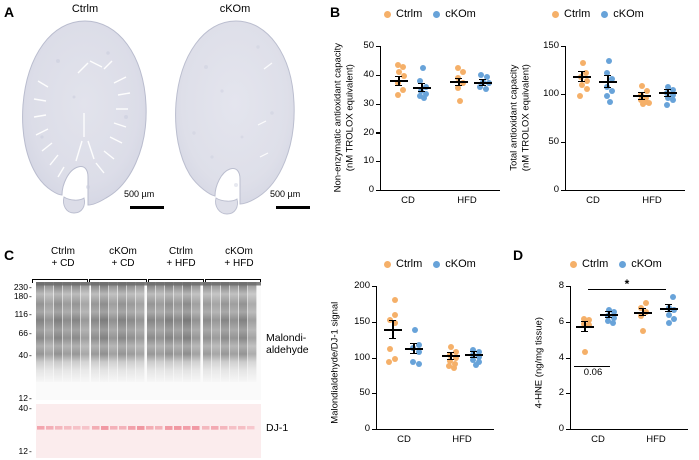 This screenshot has height=460, width=699. What do you see at coordinates (287, 344) in the screenshot?
I see `blot-label-malondialdehyde: Malondi-aldehyde` at bounding box center [287, 344].